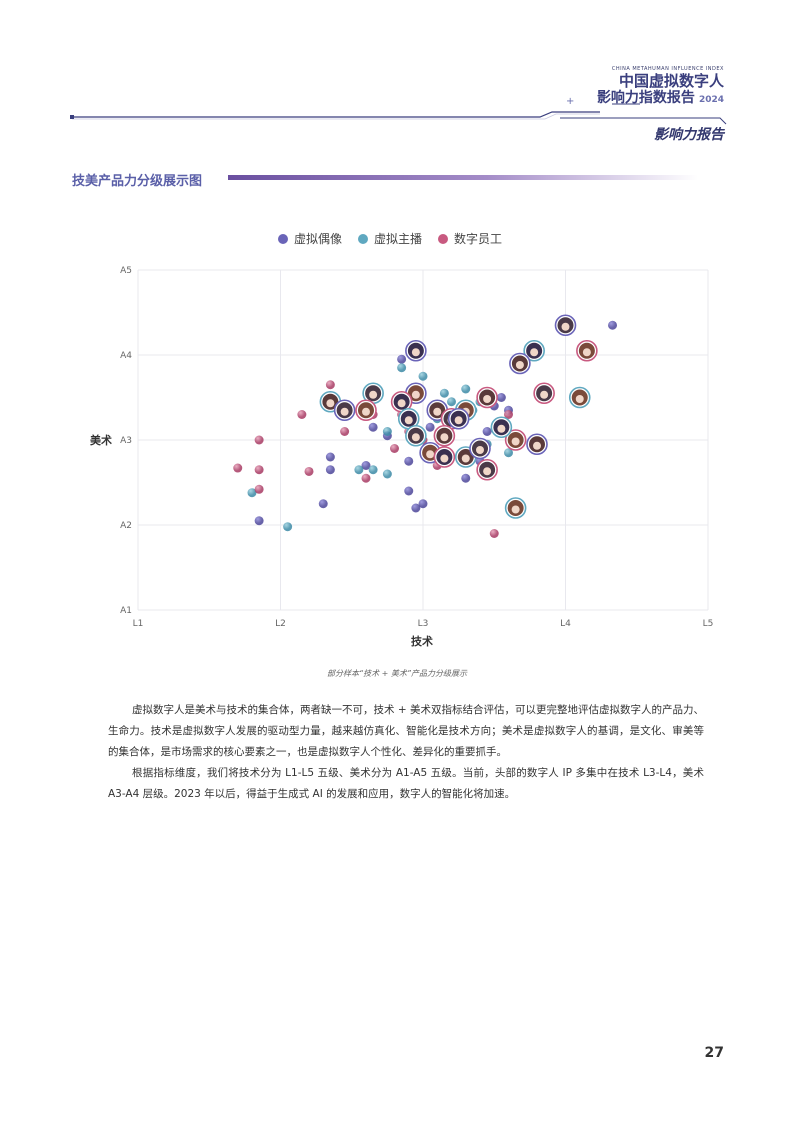  Describe the element at coordinates (397, 673) in the screenshot. I see `chart-caption: 部分样本“技术 + 美术”产品力分级展示` at that location.